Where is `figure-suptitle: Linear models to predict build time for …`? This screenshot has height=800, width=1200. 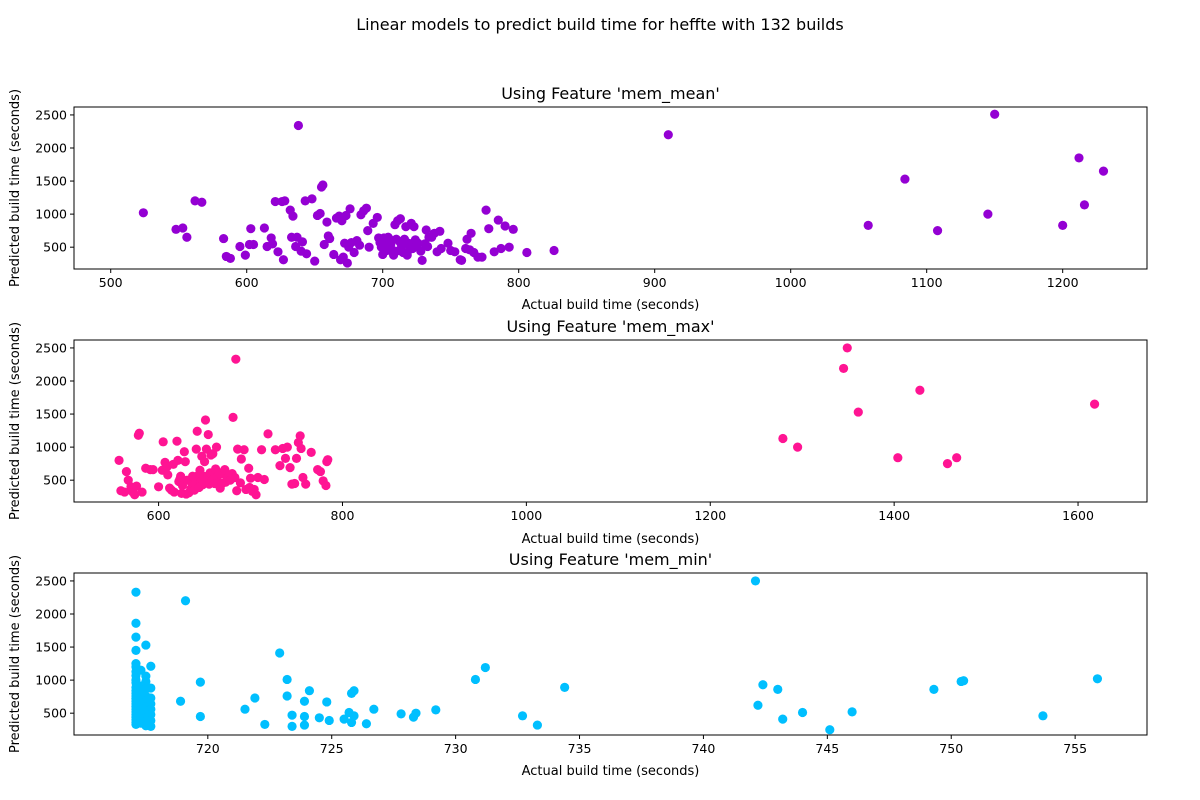 figure-suptitle: Linear models to predict build time for … is located at coordinates (599, 24).